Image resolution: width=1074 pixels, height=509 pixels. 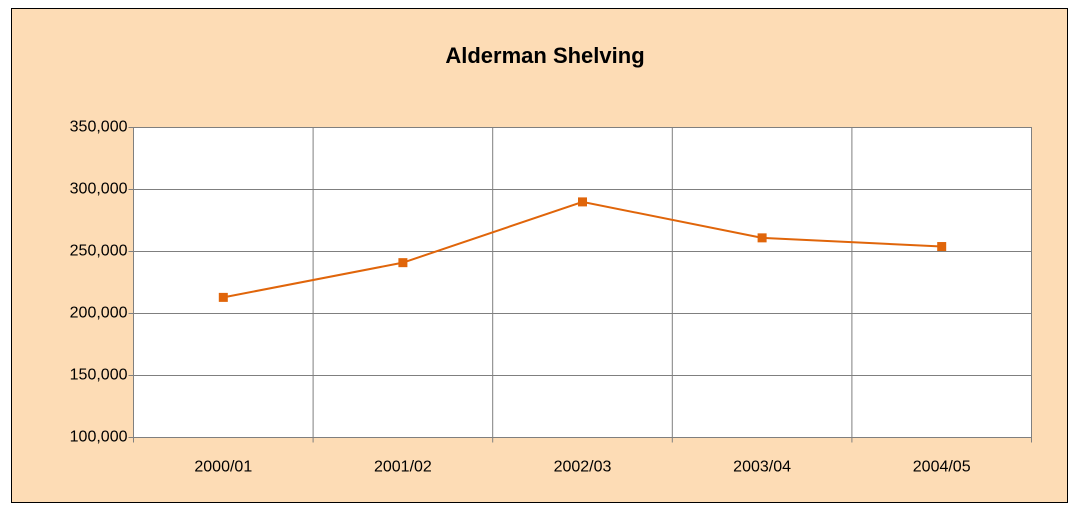 I want to click on x-tick-label: 2003/04, so click(x=762, y=467).